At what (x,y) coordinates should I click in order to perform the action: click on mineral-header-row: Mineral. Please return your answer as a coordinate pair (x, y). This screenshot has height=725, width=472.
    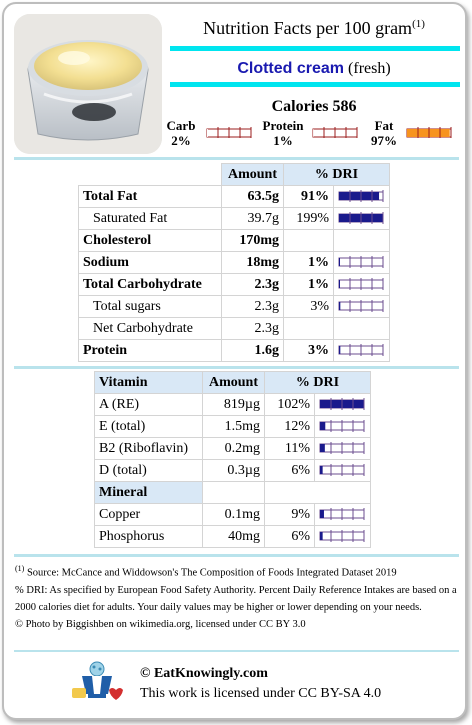
    Looking at the image, I should click on (232, 492).